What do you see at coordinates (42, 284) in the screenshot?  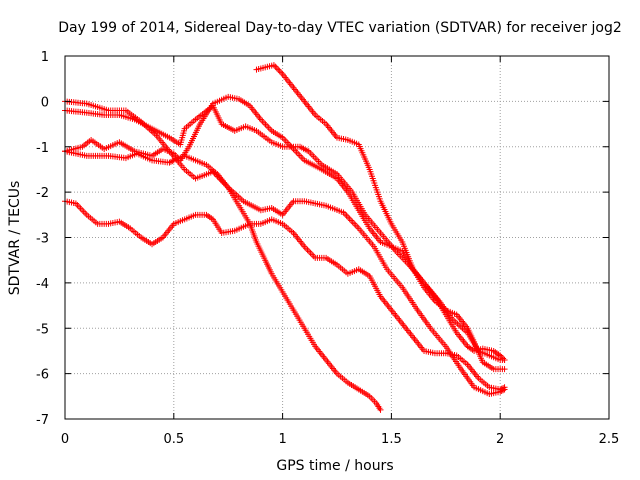 I see `y-tick-label: -4` at bounding box center [42, 284].